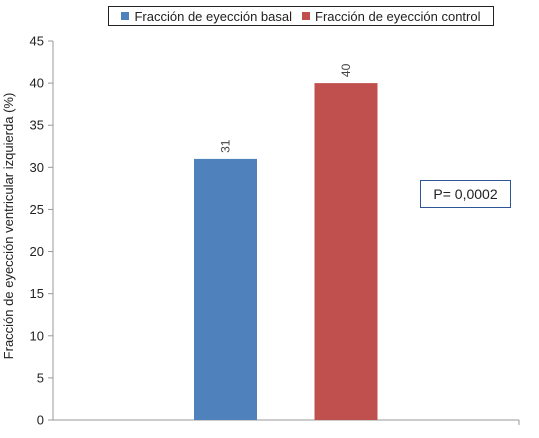 The width and height of the screenshot is (539, 438). Describe the element at coordinates (37, 41) in the screenshot. I see `y-tick-label: 45` at that location.